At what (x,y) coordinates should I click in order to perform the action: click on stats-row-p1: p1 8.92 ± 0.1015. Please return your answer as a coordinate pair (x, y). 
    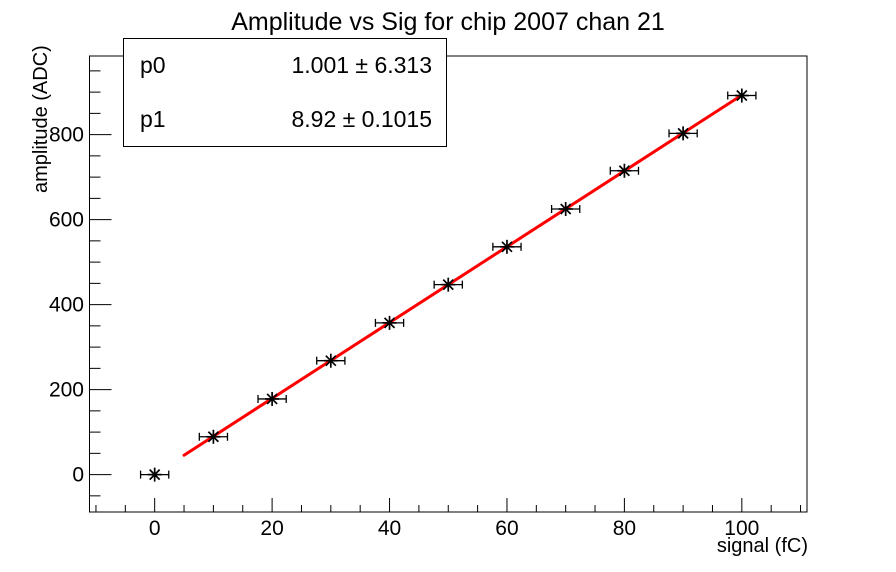
    Looking at the image, I should click on (285, 119).